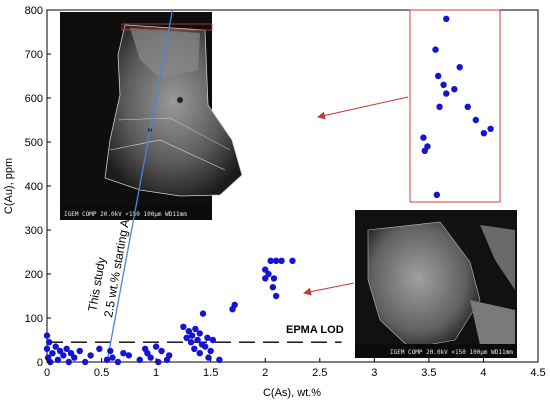 Image resolution: width=550 pixels, height=400 pixels. I want to click on y-tick-label: 500, so click(34, 143).